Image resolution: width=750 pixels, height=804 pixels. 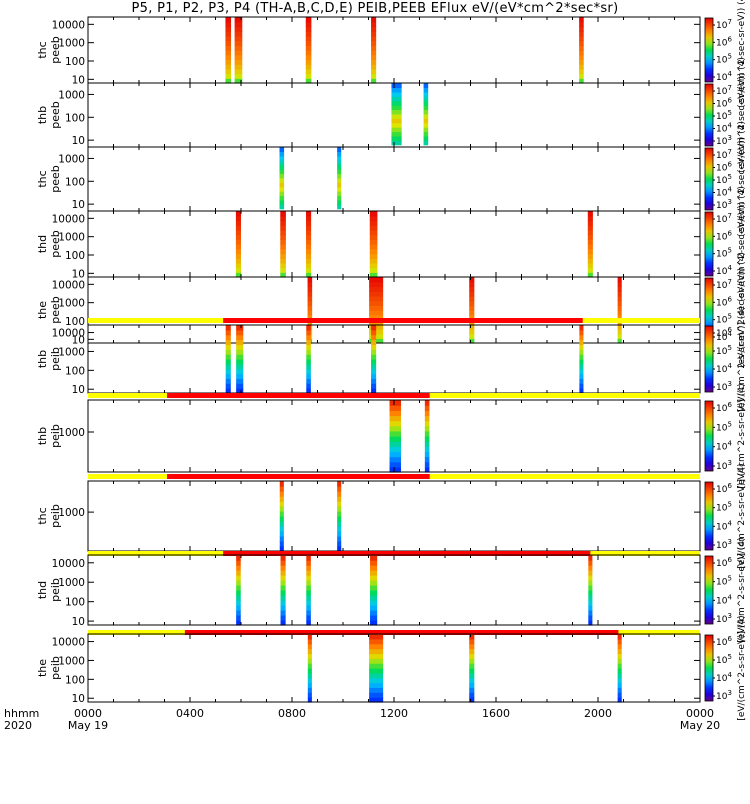 What do you see at coordinates (18, 725) in the screenshot?
I see `year-axis-label: 2020` at bounding box center [18, 725].